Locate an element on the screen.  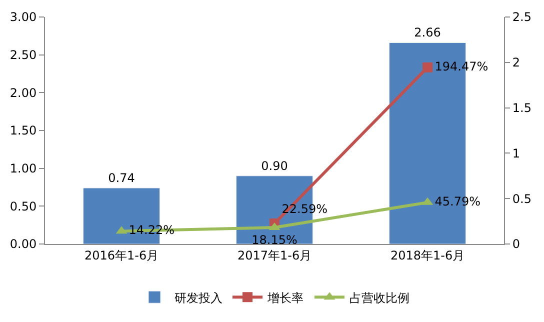
data-label: 2.66 is located at coordinates (427, 33).